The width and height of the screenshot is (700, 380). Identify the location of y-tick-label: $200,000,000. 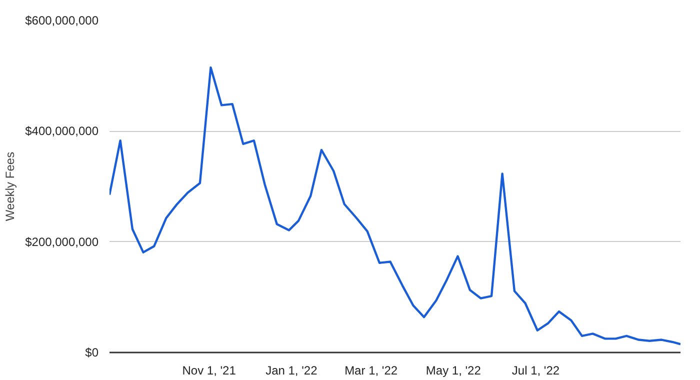
(62, 241).